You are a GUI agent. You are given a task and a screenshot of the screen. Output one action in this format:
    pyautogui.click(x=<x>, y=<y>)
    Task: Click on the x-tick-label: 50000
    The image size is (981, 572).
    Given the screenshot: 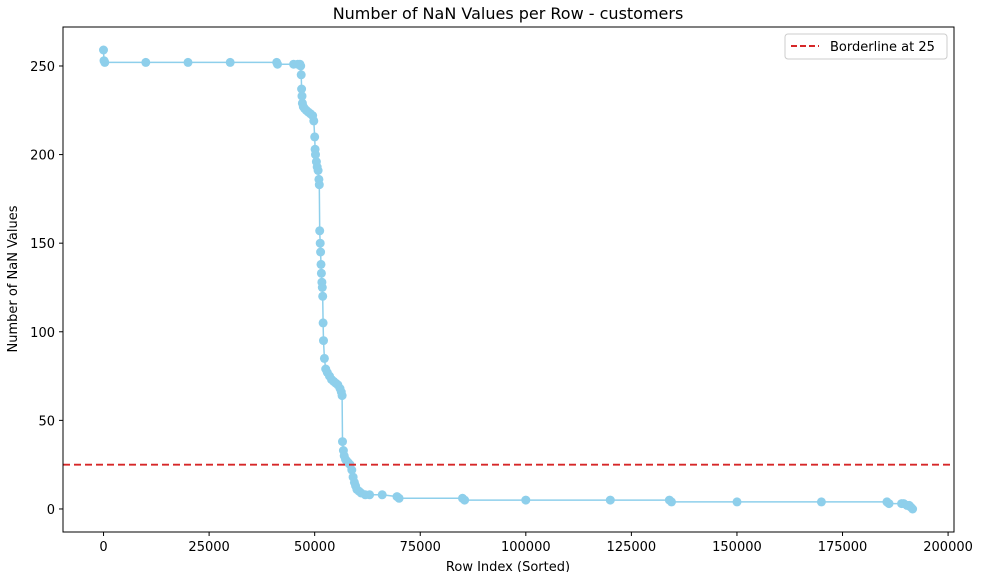 What is the action you would take?
    pyautogui.click(x=314, y=547)
    